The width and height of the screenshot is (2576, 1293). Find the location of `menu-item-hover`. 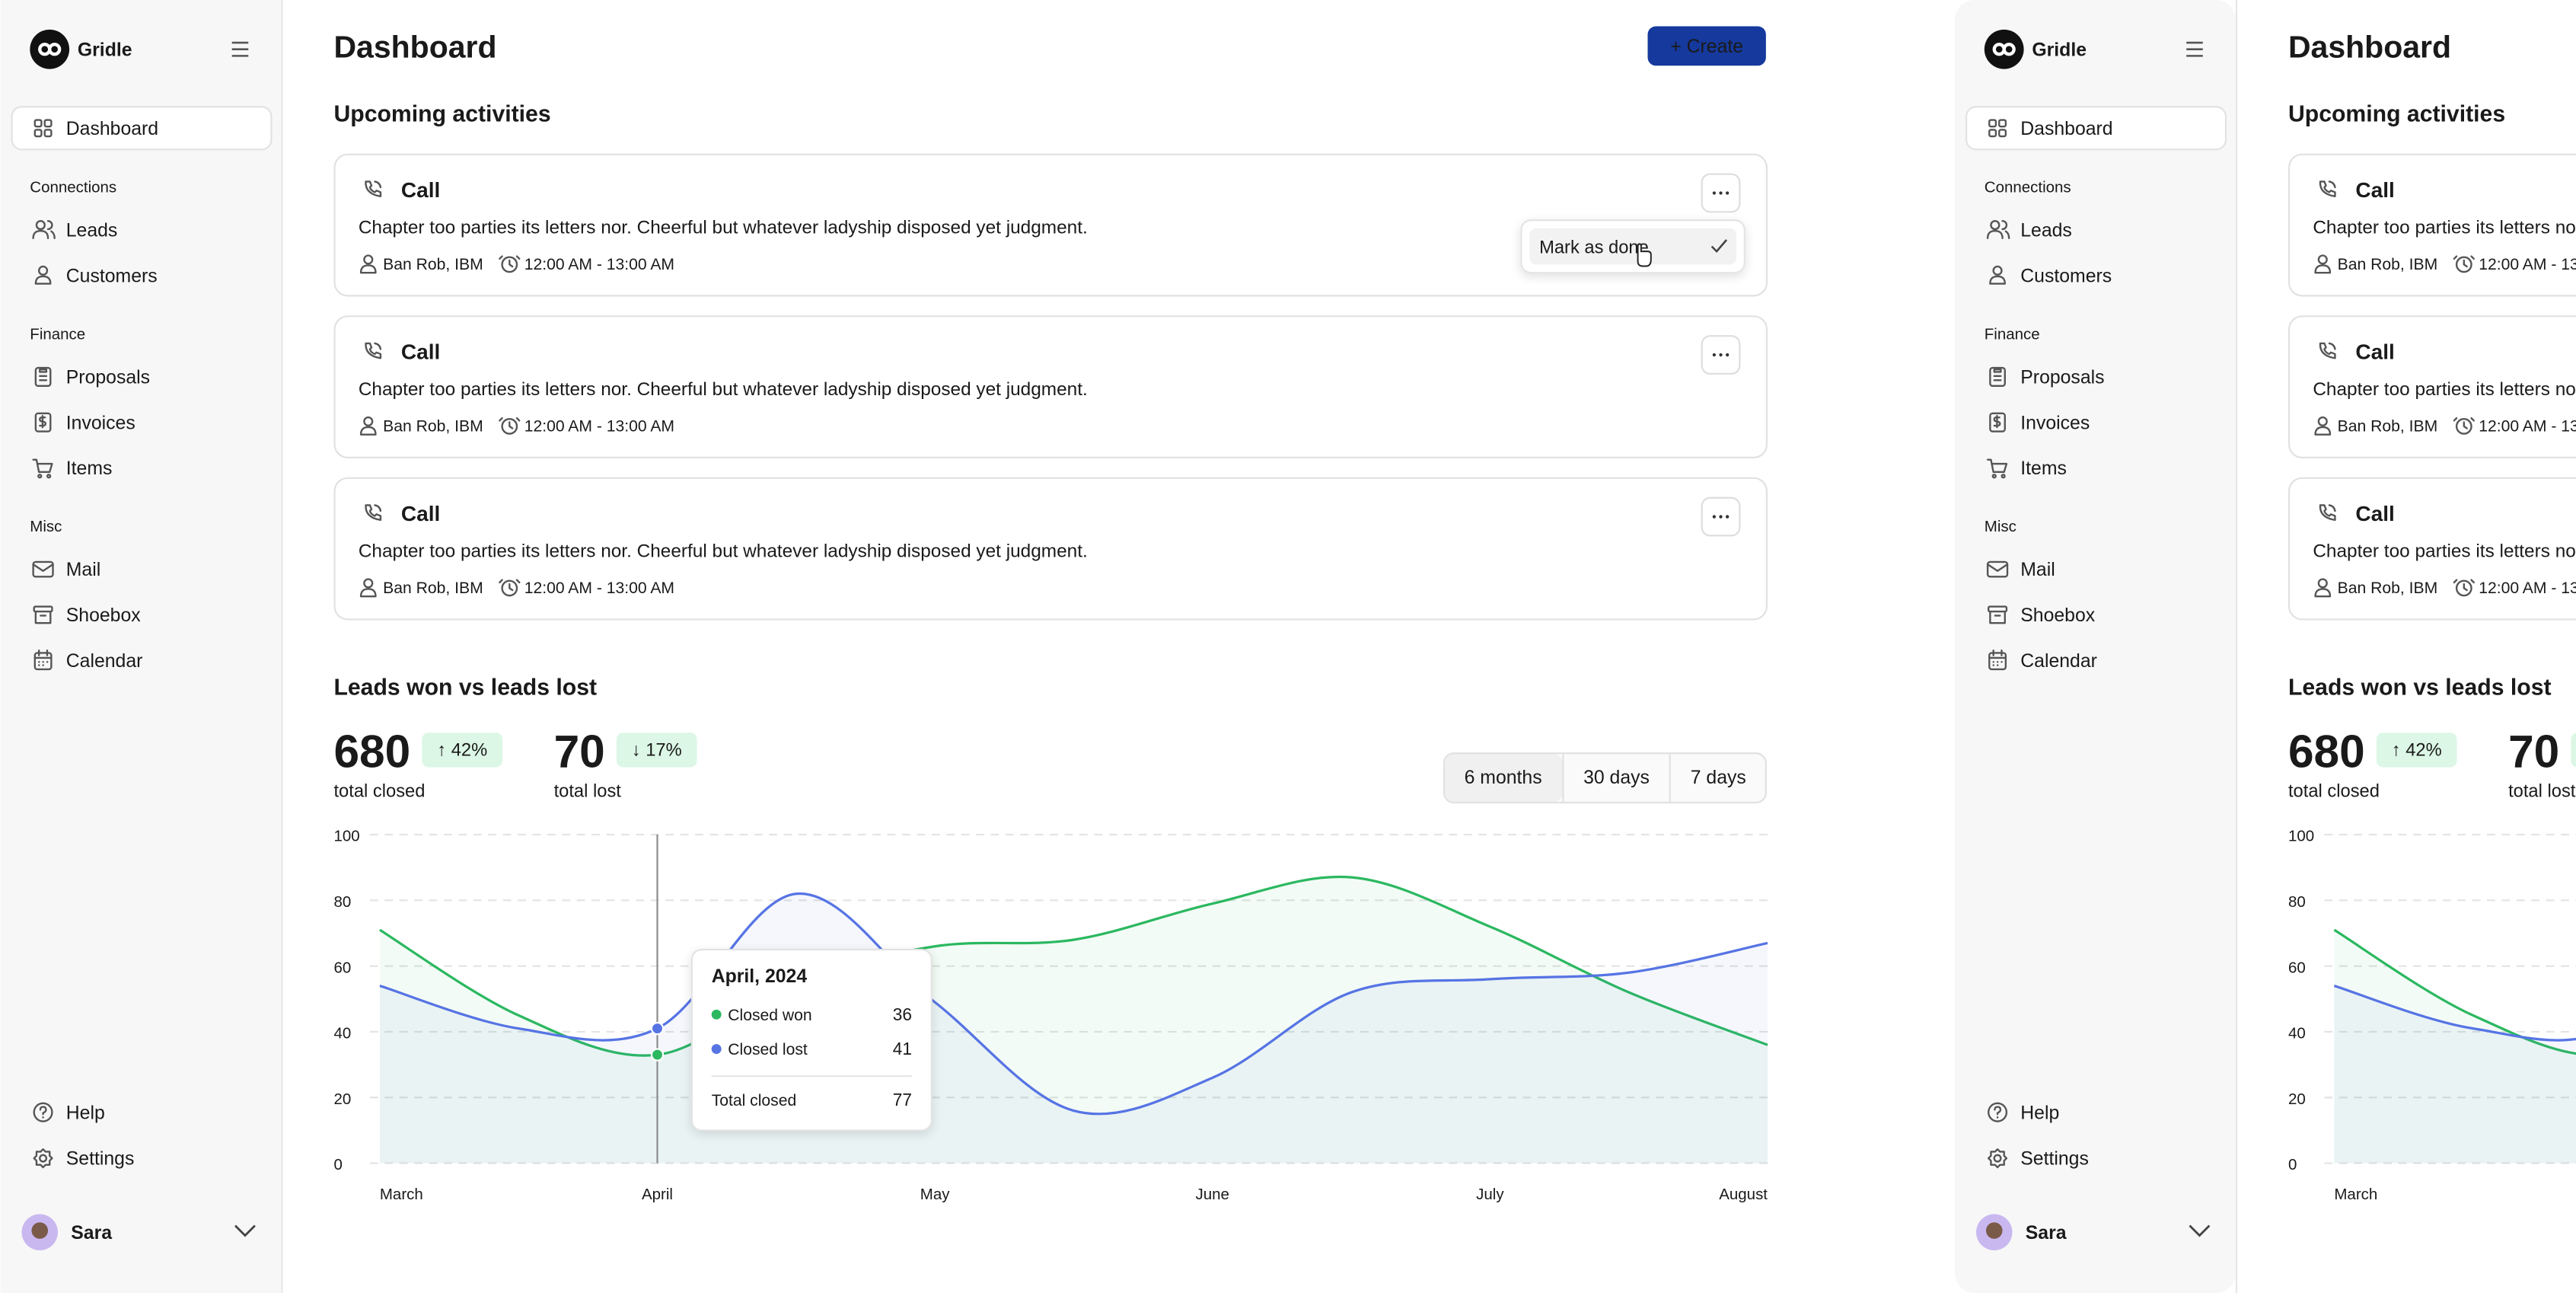

menu-item-hover is located at coordinates (1633, 246).